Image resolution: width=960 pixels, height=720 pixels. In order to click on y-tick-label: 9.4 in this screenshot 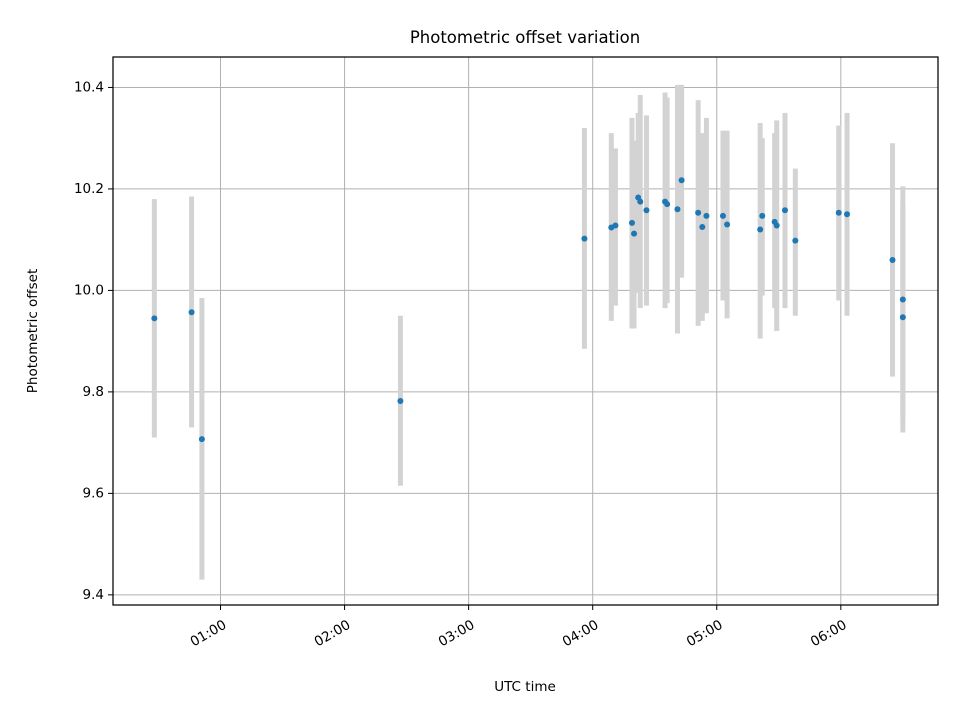, I will do `click(93, 595)`.